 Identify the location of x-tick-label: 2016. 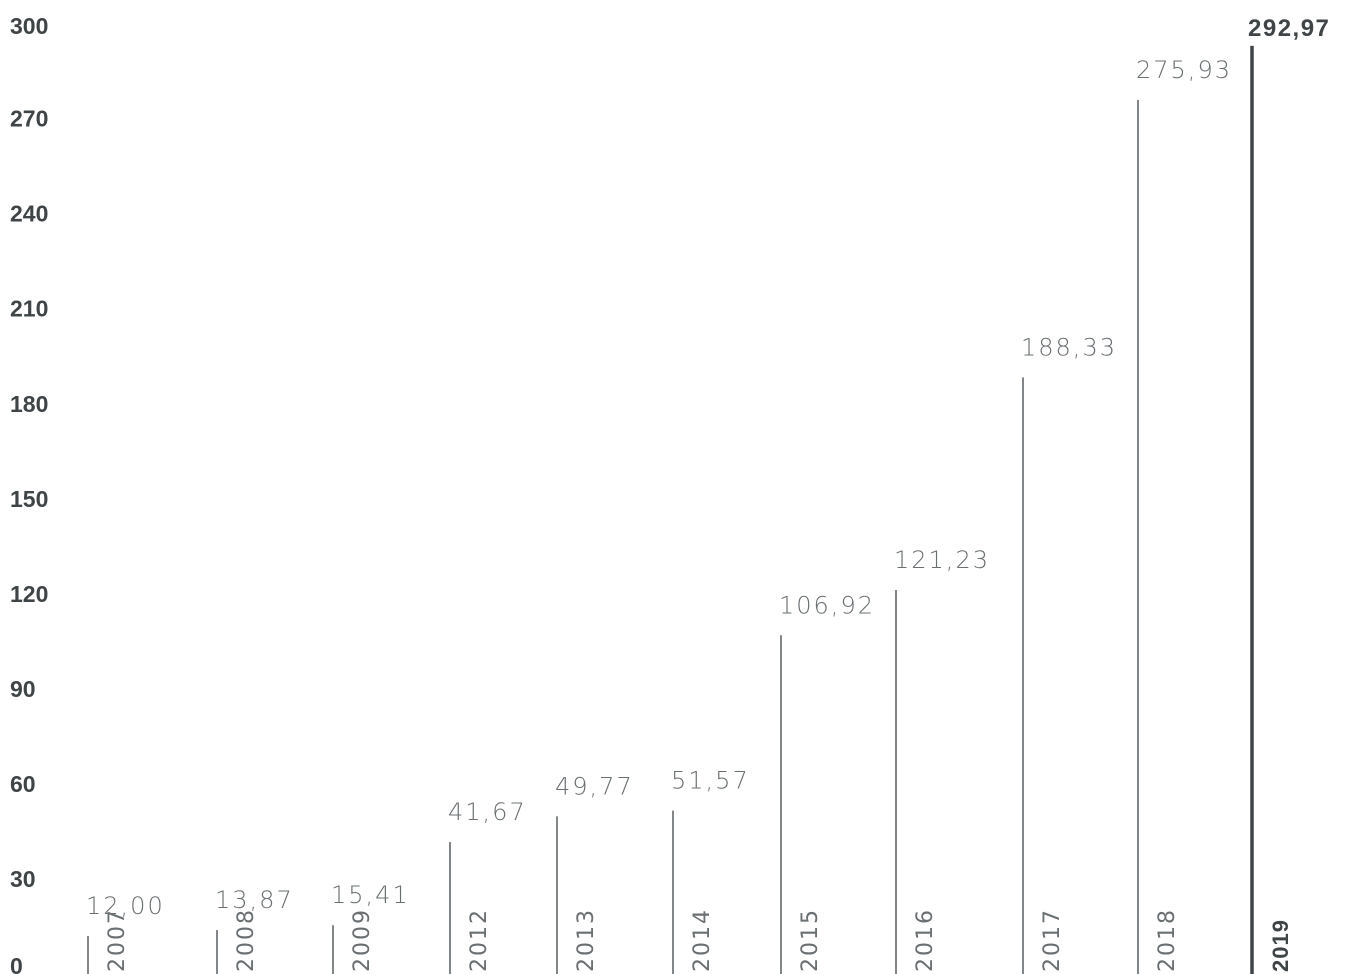
(925, 940).